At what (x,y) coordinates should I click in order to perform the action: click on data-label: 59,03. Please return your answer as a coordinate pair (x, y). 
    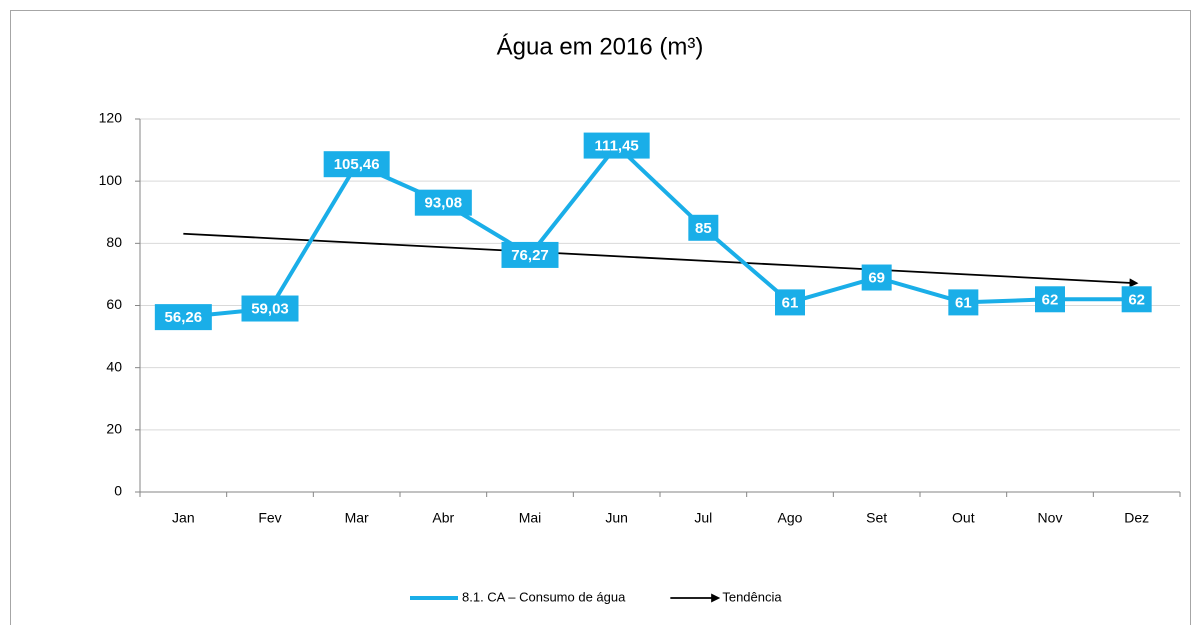
    Looking at the image, I should click on (270, 308).